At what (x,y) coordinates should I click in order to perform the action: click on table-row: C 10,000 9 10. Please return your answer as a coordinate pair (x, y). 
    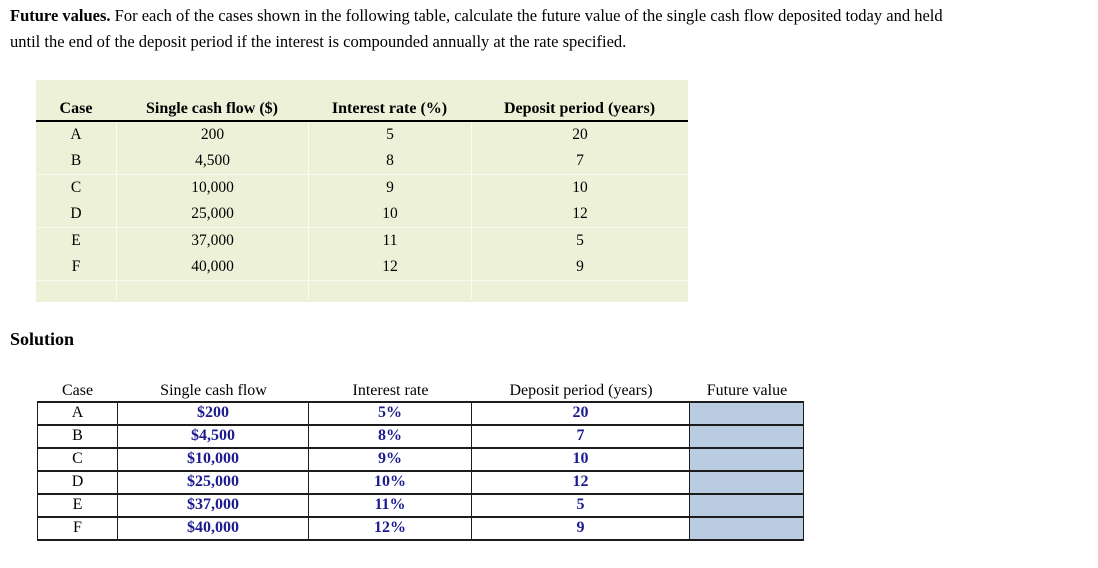
    Looking at the image, I should click on (362, 188).